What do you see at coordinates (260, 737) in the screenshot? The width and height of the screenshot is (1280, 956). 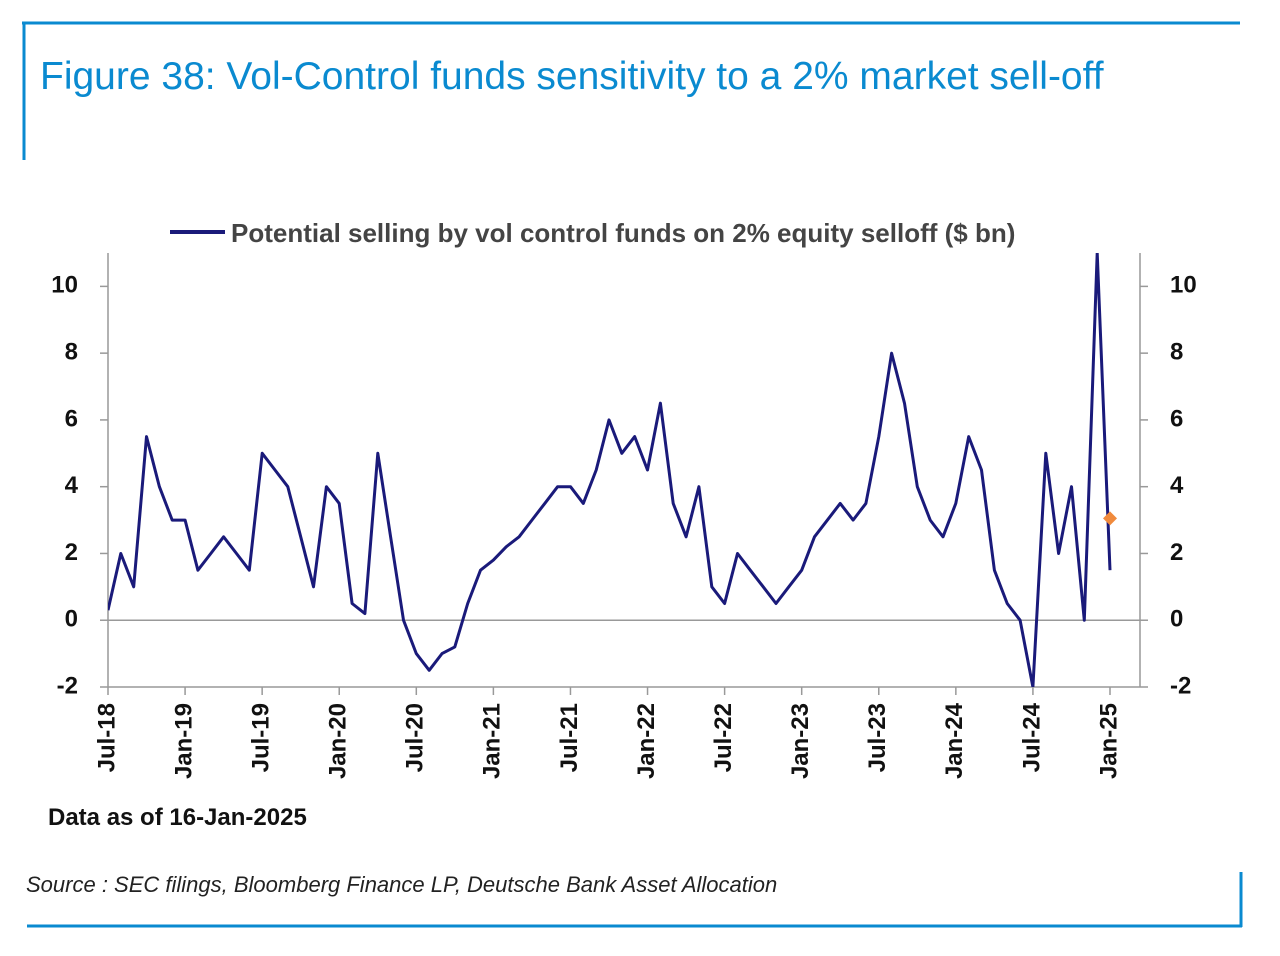 I see `x-tick-label: Jul-19` at bounding box center [260, 737].